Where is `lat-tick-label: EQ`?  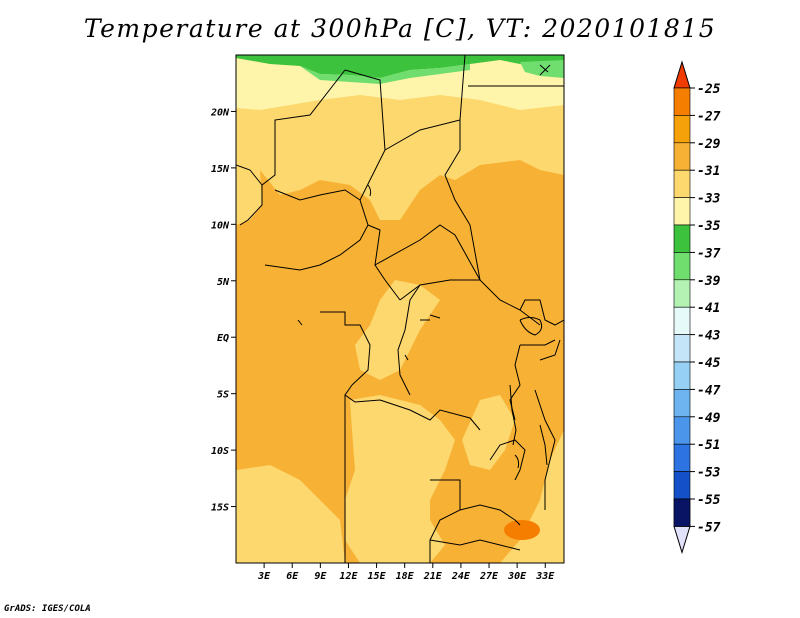
lat-tick-label: EQ is located at coordinates (223, 338).